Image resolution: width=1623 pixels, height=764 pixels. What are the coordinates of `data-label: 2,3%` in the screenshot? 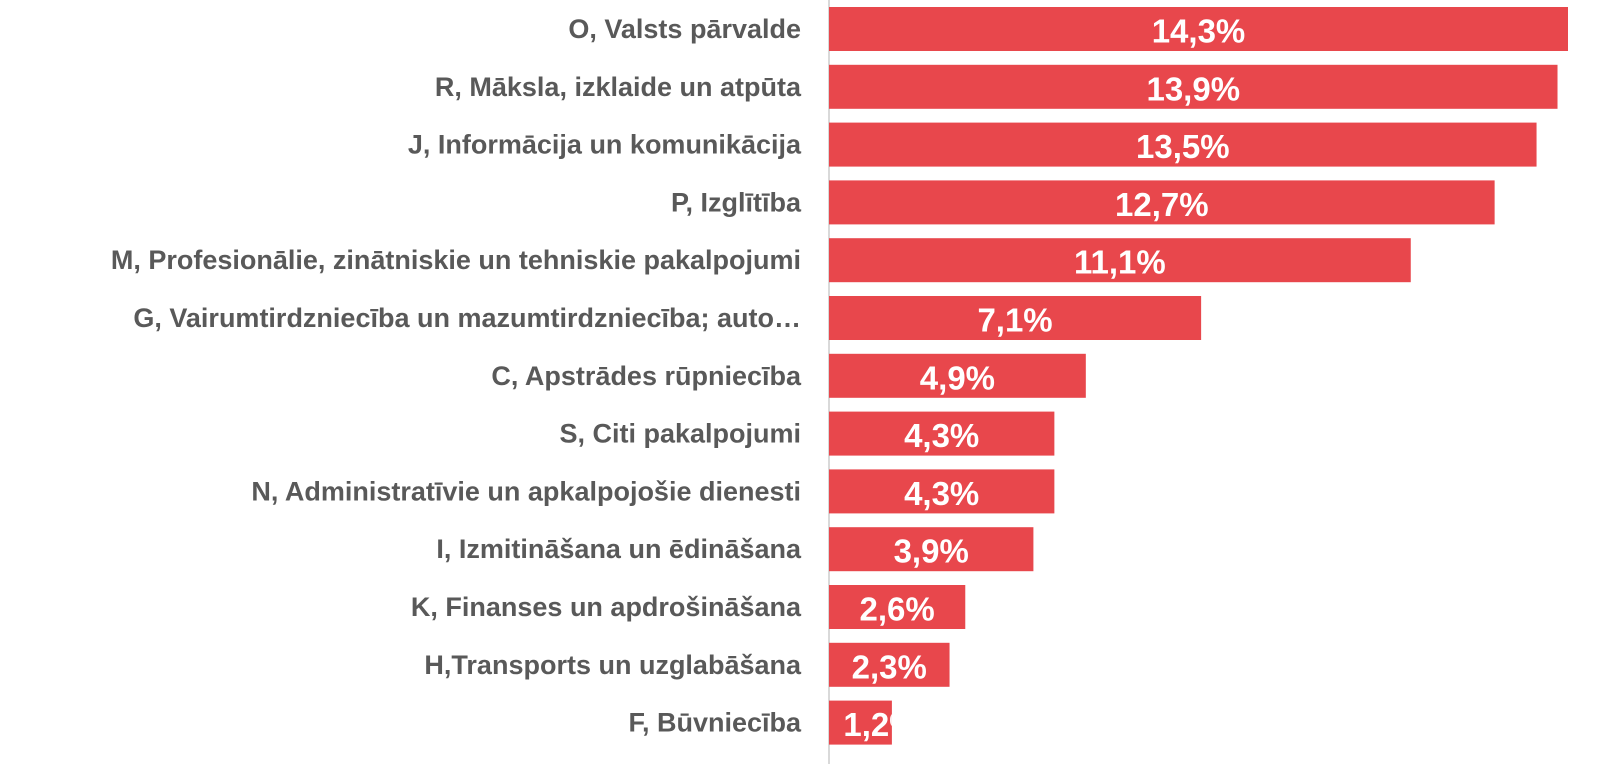 It's located at (889, 666).